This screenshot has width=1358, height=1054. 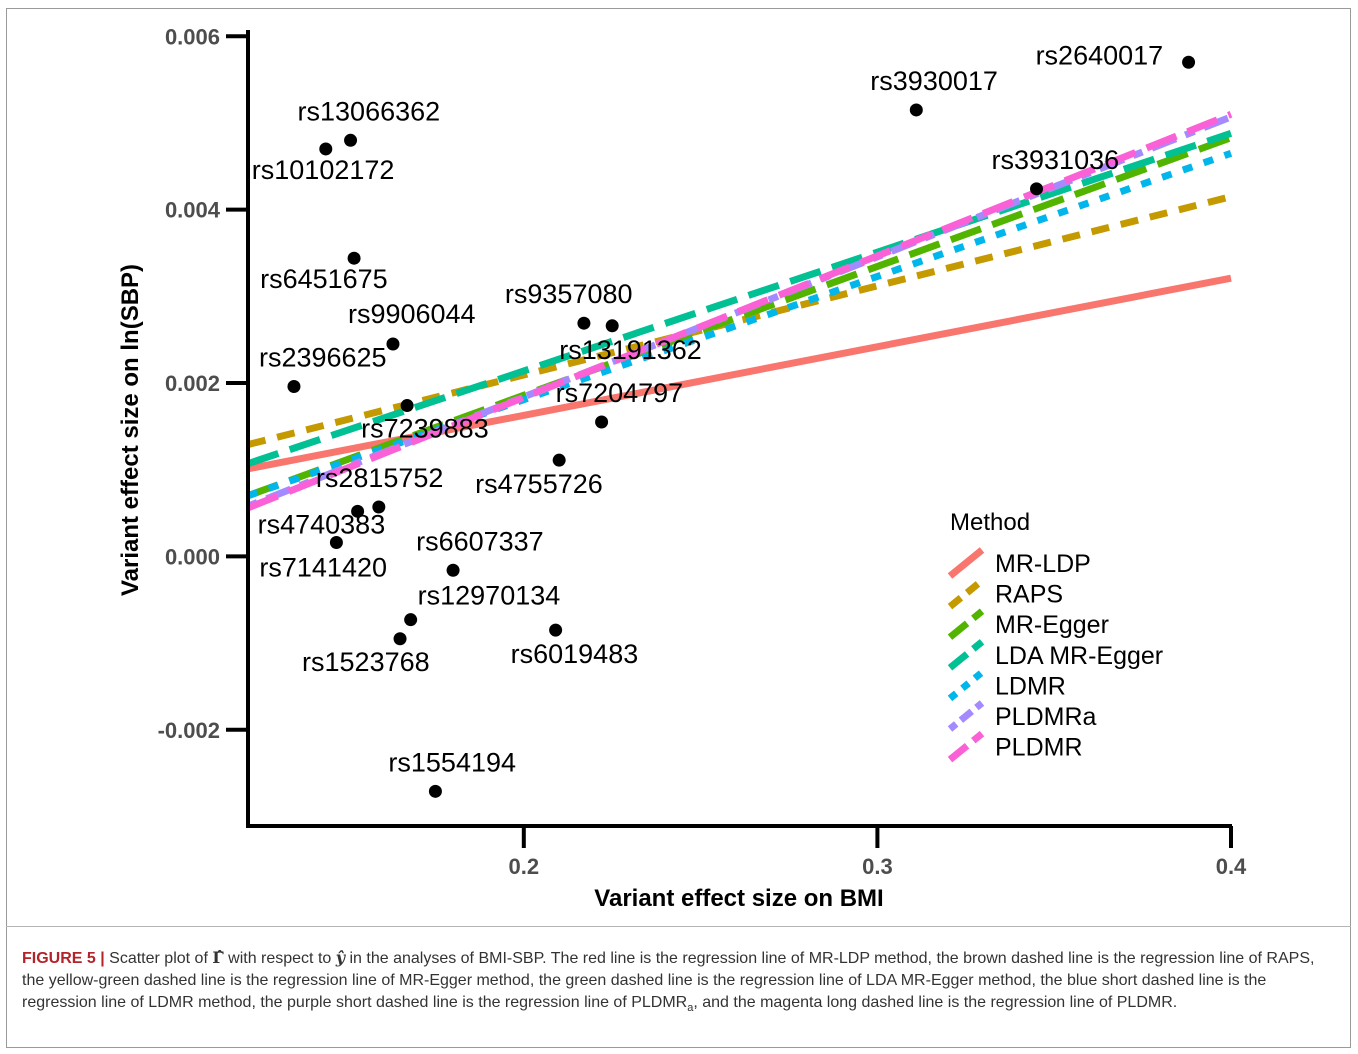 What do you see at coordinates (1046, 717) in the screenshot?
I see `legend-label-pldmra: PLDMRa` at bounding box center [1046, 717].